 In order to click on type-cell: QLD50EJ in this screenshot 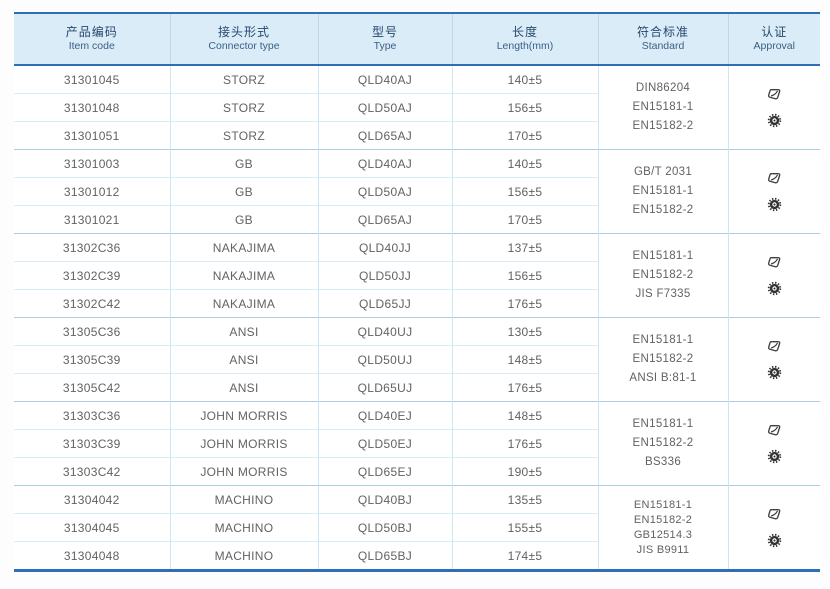, I will do `click(384, 443)`.